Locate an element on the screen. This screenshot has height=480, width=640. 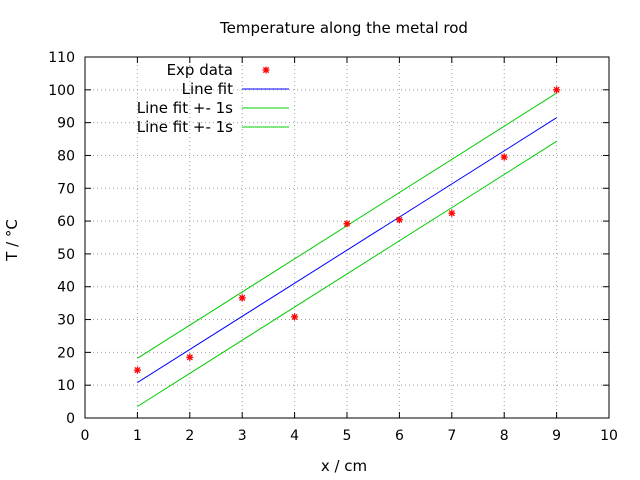
y-tick-label: 10 is located at coordinates (66, 386).